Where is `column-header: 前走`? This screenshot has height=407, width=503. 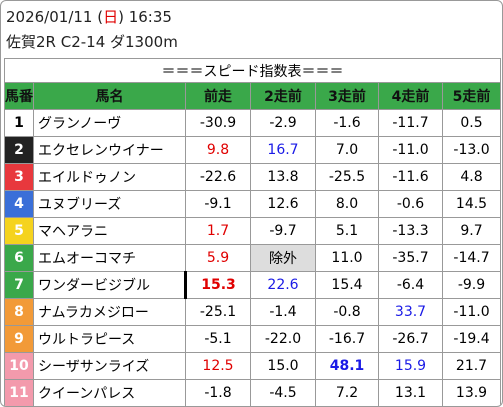
column-header: 前走 is located at coordinates (218, 96).